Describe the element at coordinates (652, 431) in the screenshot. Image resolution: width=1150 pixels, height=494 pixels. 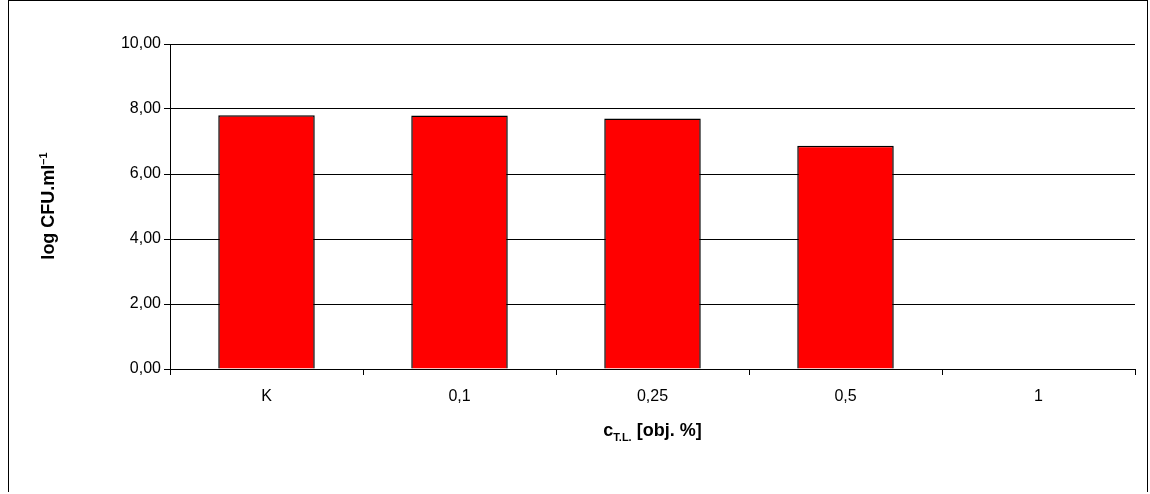
I see `x-axis-title: c$_{T.L.}$ [obj. %]` at that location.